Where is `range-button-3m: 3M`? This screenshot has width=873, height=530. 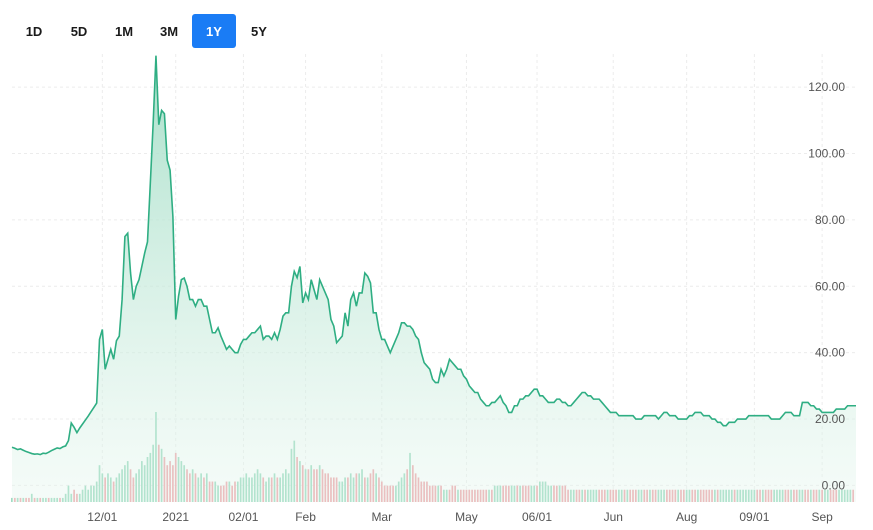 range-button-3m: 3M is located at coordinates (169, 31).